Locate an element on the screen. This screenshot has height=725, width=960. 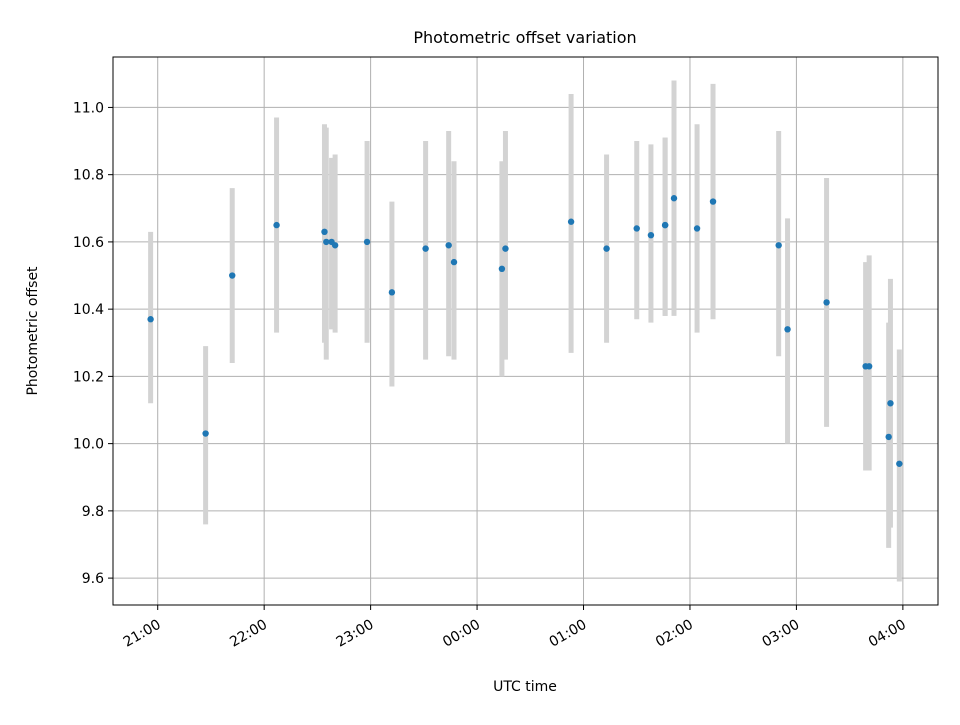
y-tick-label: 9.6 is located at coordinates (93, 579).